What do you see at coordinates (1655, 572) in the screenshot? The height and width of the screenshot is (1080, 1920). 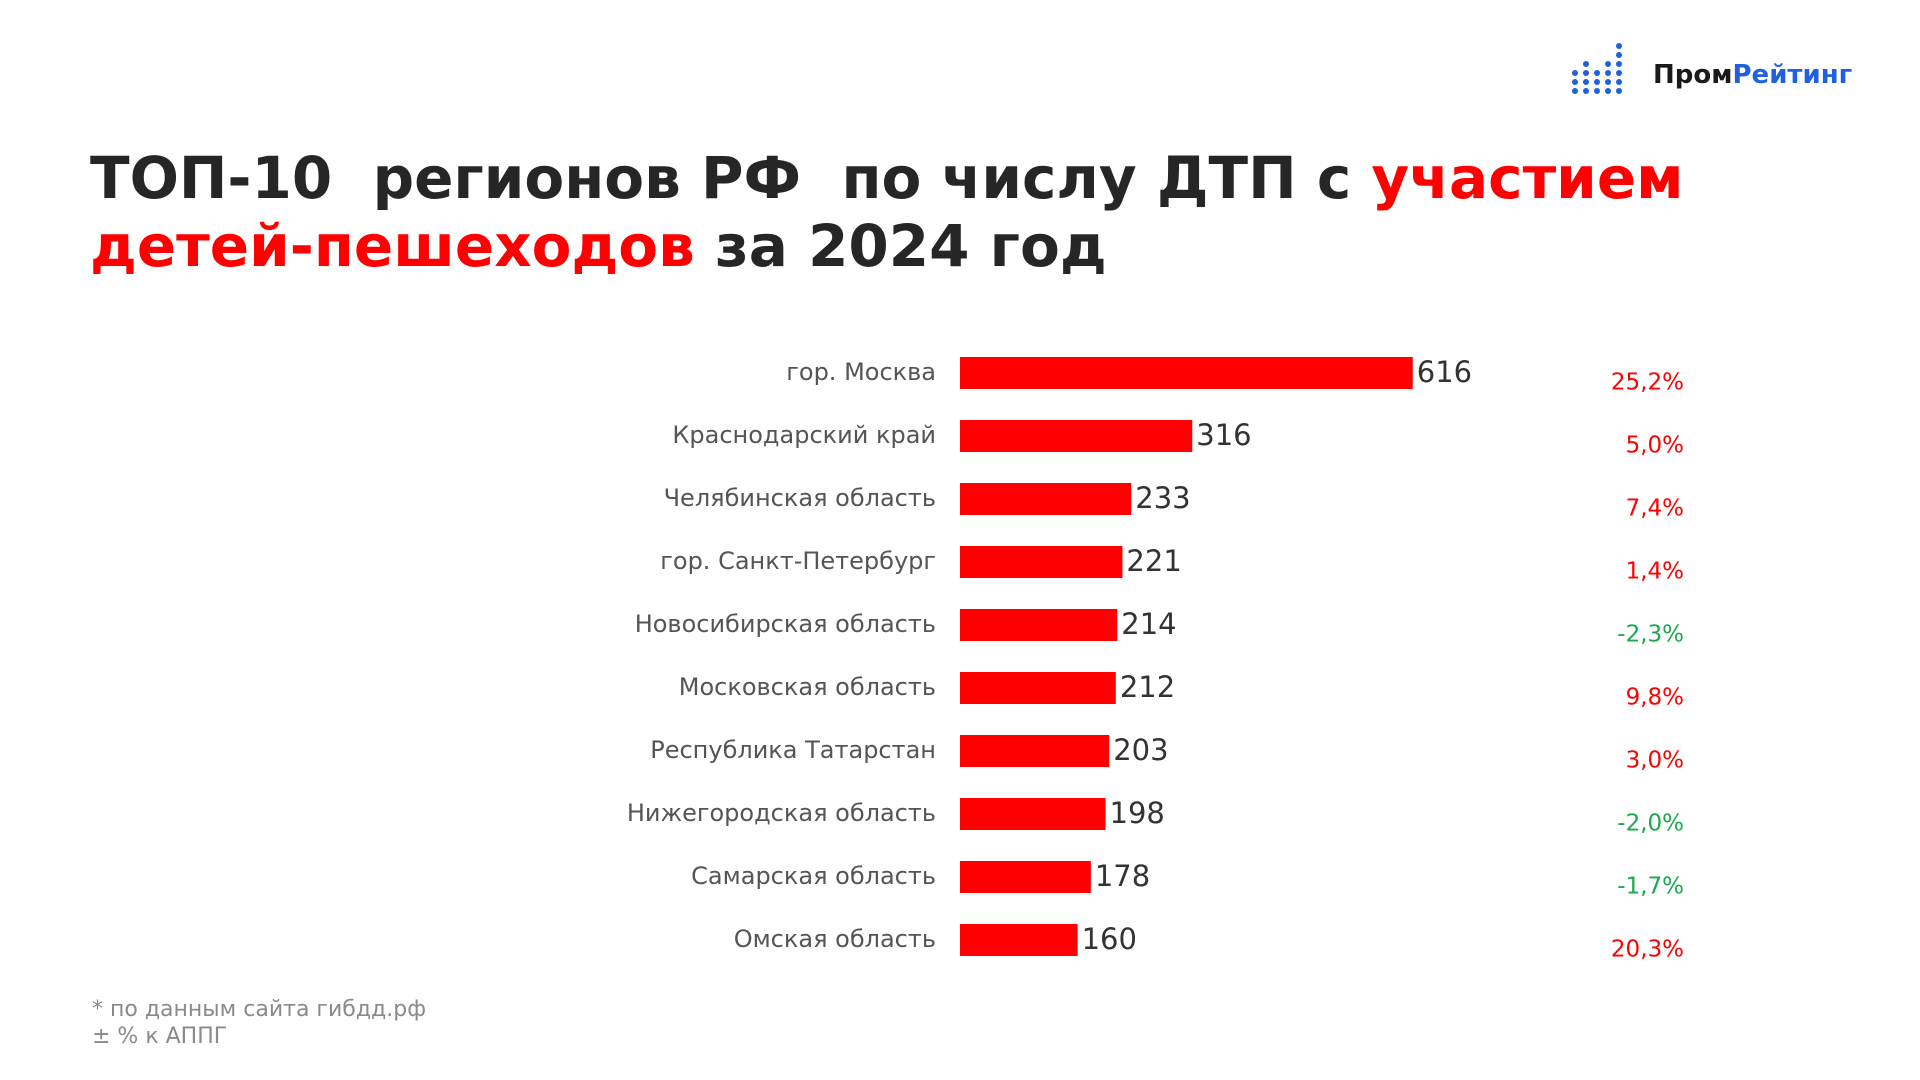 I see `change-label: 1,4%` at bounding box center [1655, 572].